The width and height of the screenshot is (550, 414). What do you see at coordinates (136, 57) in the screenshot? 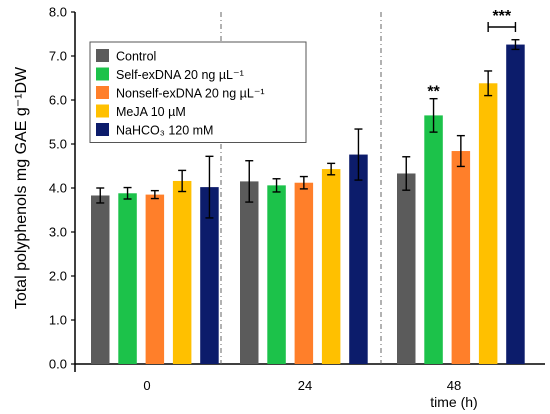
I see `legend-label: Control` at bounding box center [136, 57].